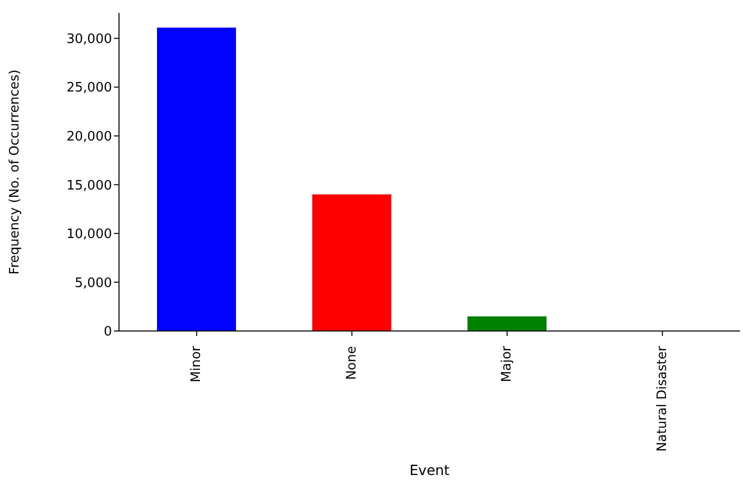 The width and height of the screenshot is (743, 481). Describe the element at coordinates (89, 186) in the screenshot. I see `y-tick-label: 15,000` at that location.